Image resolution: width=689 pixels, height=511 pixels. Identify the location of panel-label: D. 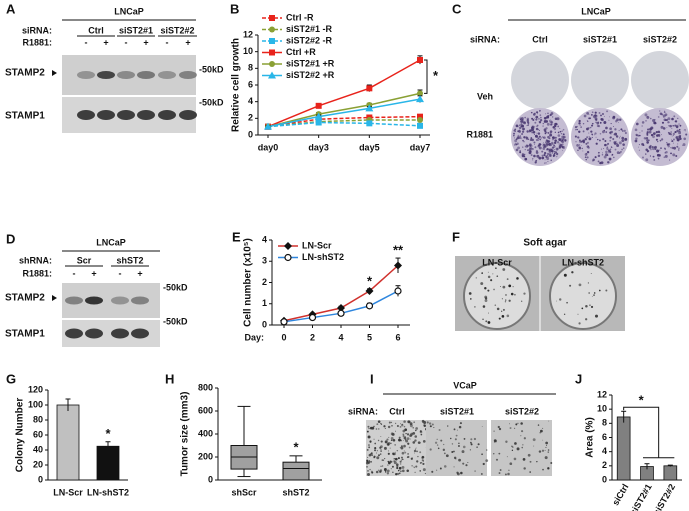
(10, 238).